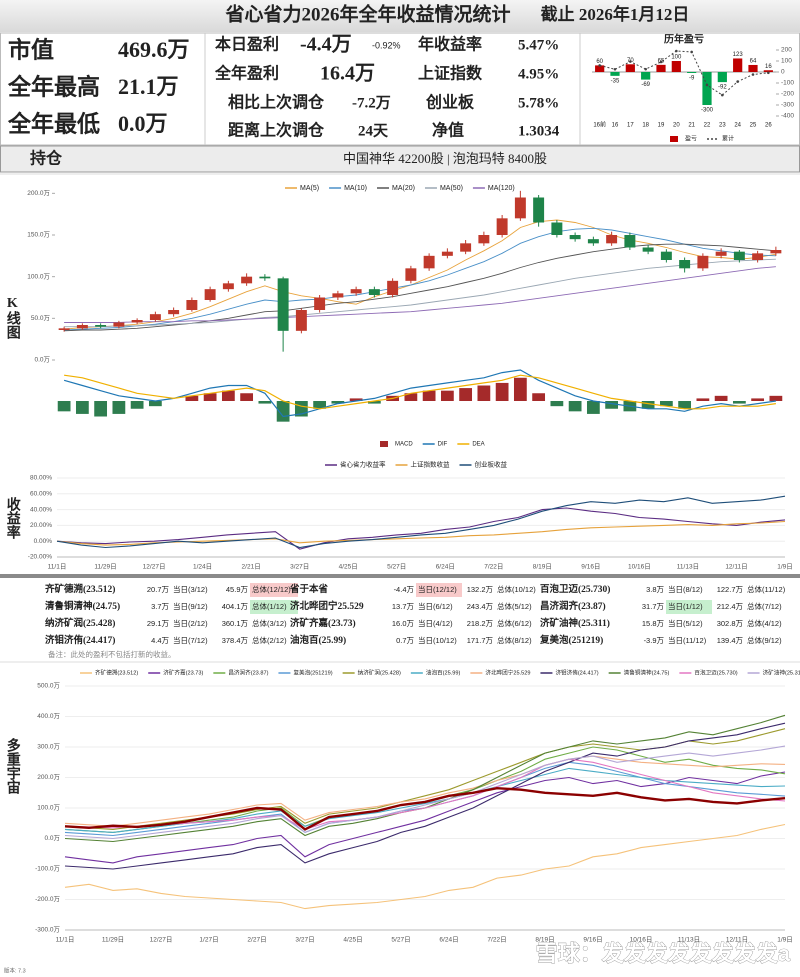 The height and width of the screenshot is (977, 800). Describe the element at coordinates (237, 589) in the screenshot. I see `total-profit: 45.9万` at that location.